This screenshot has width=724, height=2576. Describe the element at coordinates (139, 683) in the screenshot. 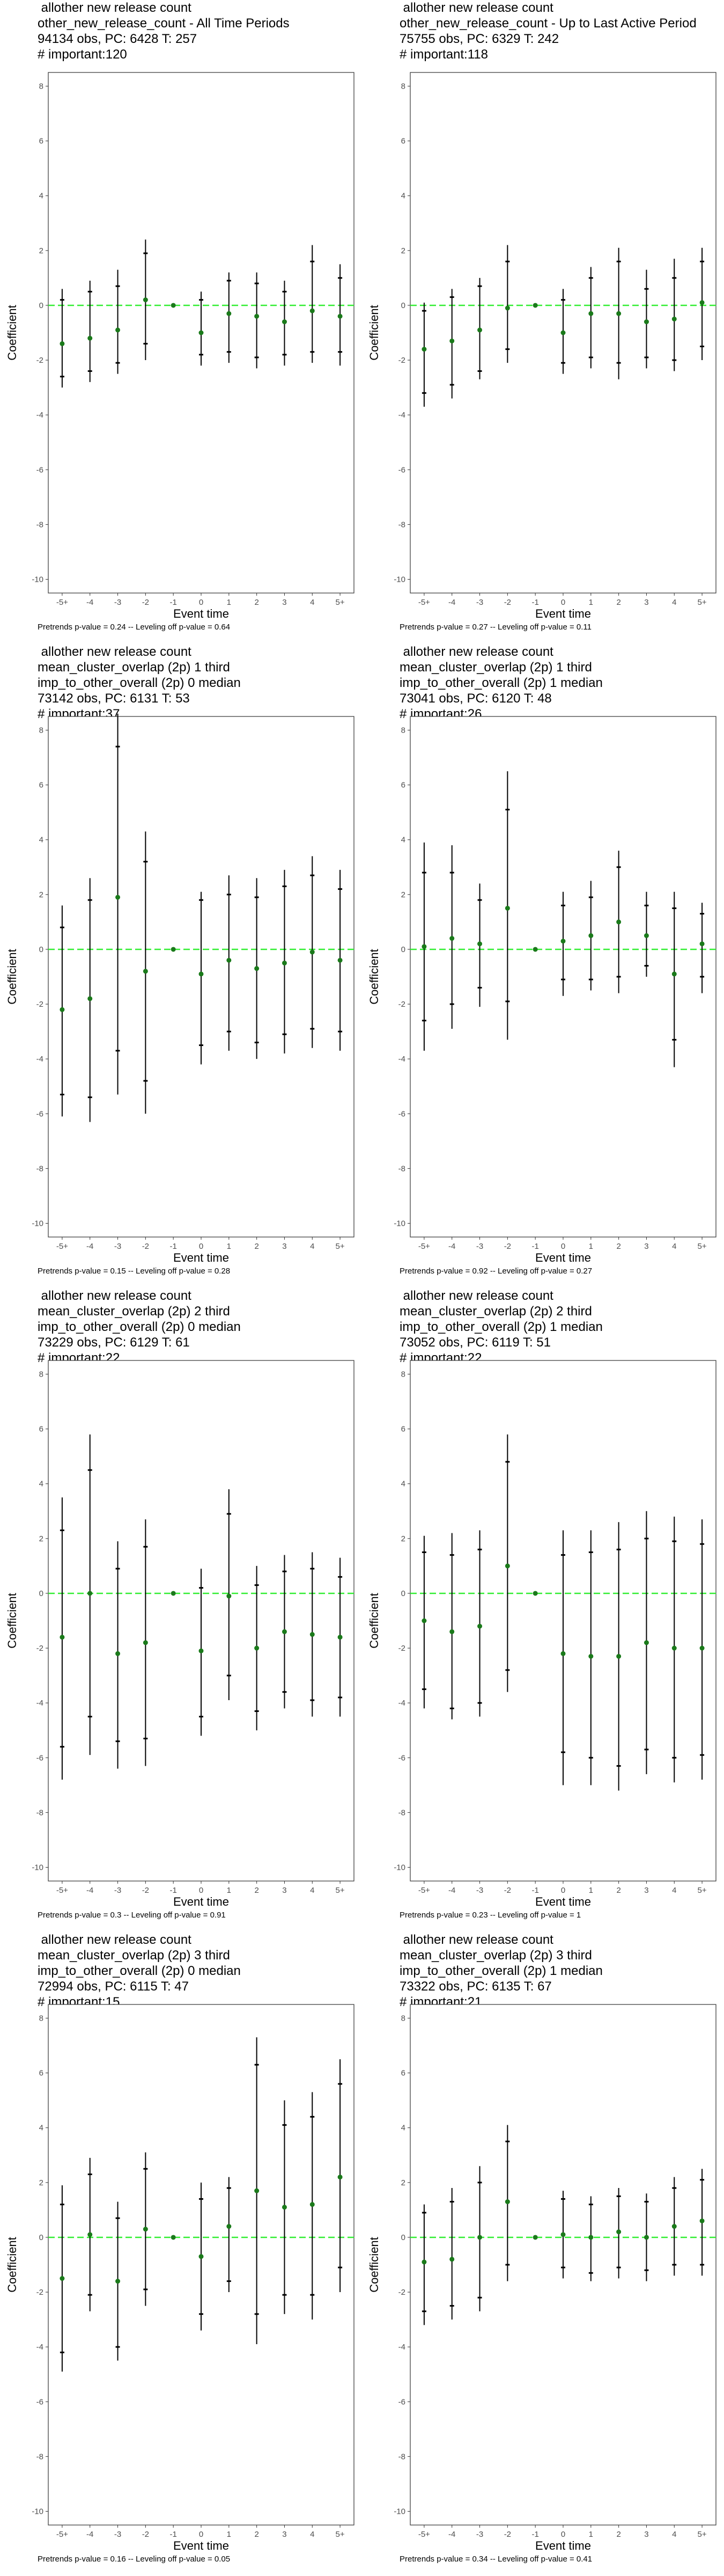

I see `panel-title-line: imp_to_other_overall (2p) 0 median` at that location.